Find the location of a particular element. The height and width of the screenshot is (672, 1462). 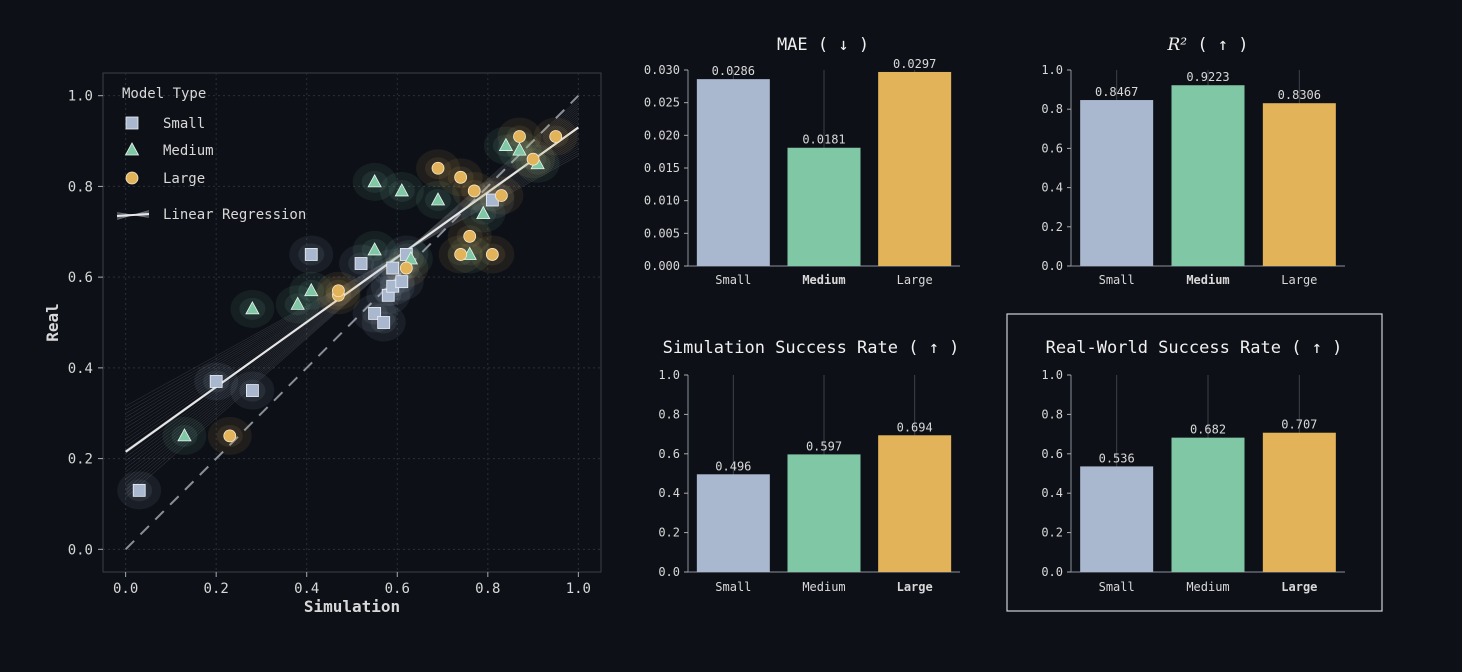

legend-regression-label: Linear Regression is located at coordinates (234, 215).